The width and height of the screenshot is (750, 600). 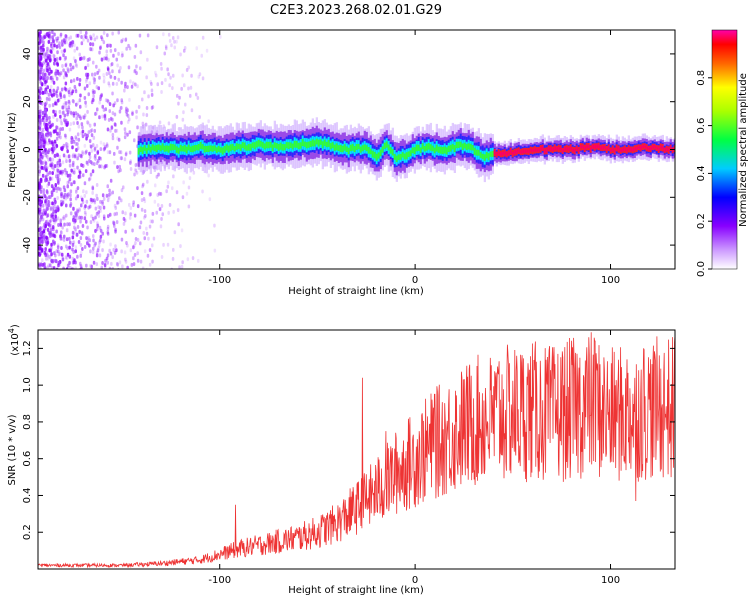 I want to click on colorbar-label: Normalized spectral amplitude, so click(x=743, y=150).